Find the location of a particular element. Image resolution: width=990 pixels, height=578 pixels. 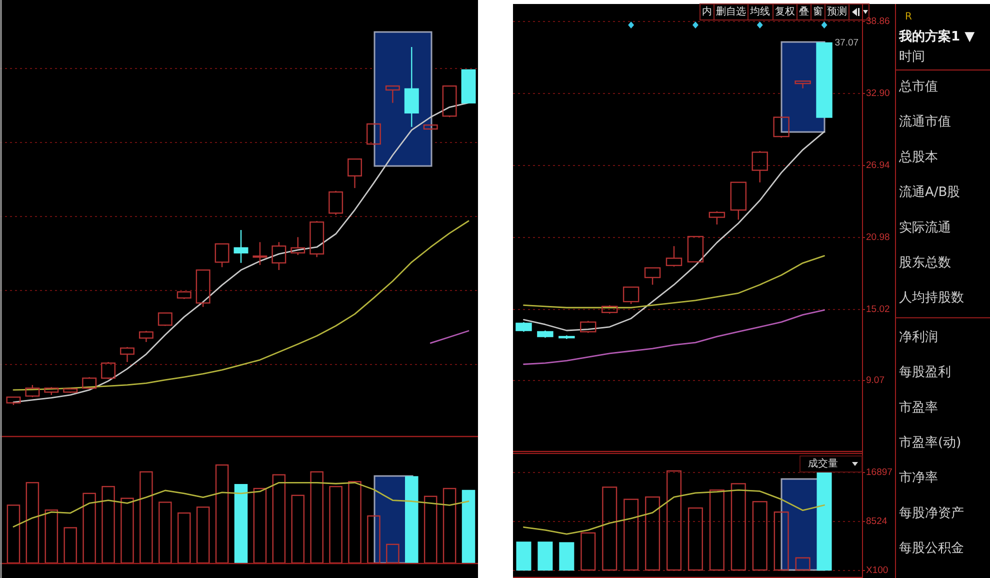

text: 市净率 is located at coordinates (918, 478).